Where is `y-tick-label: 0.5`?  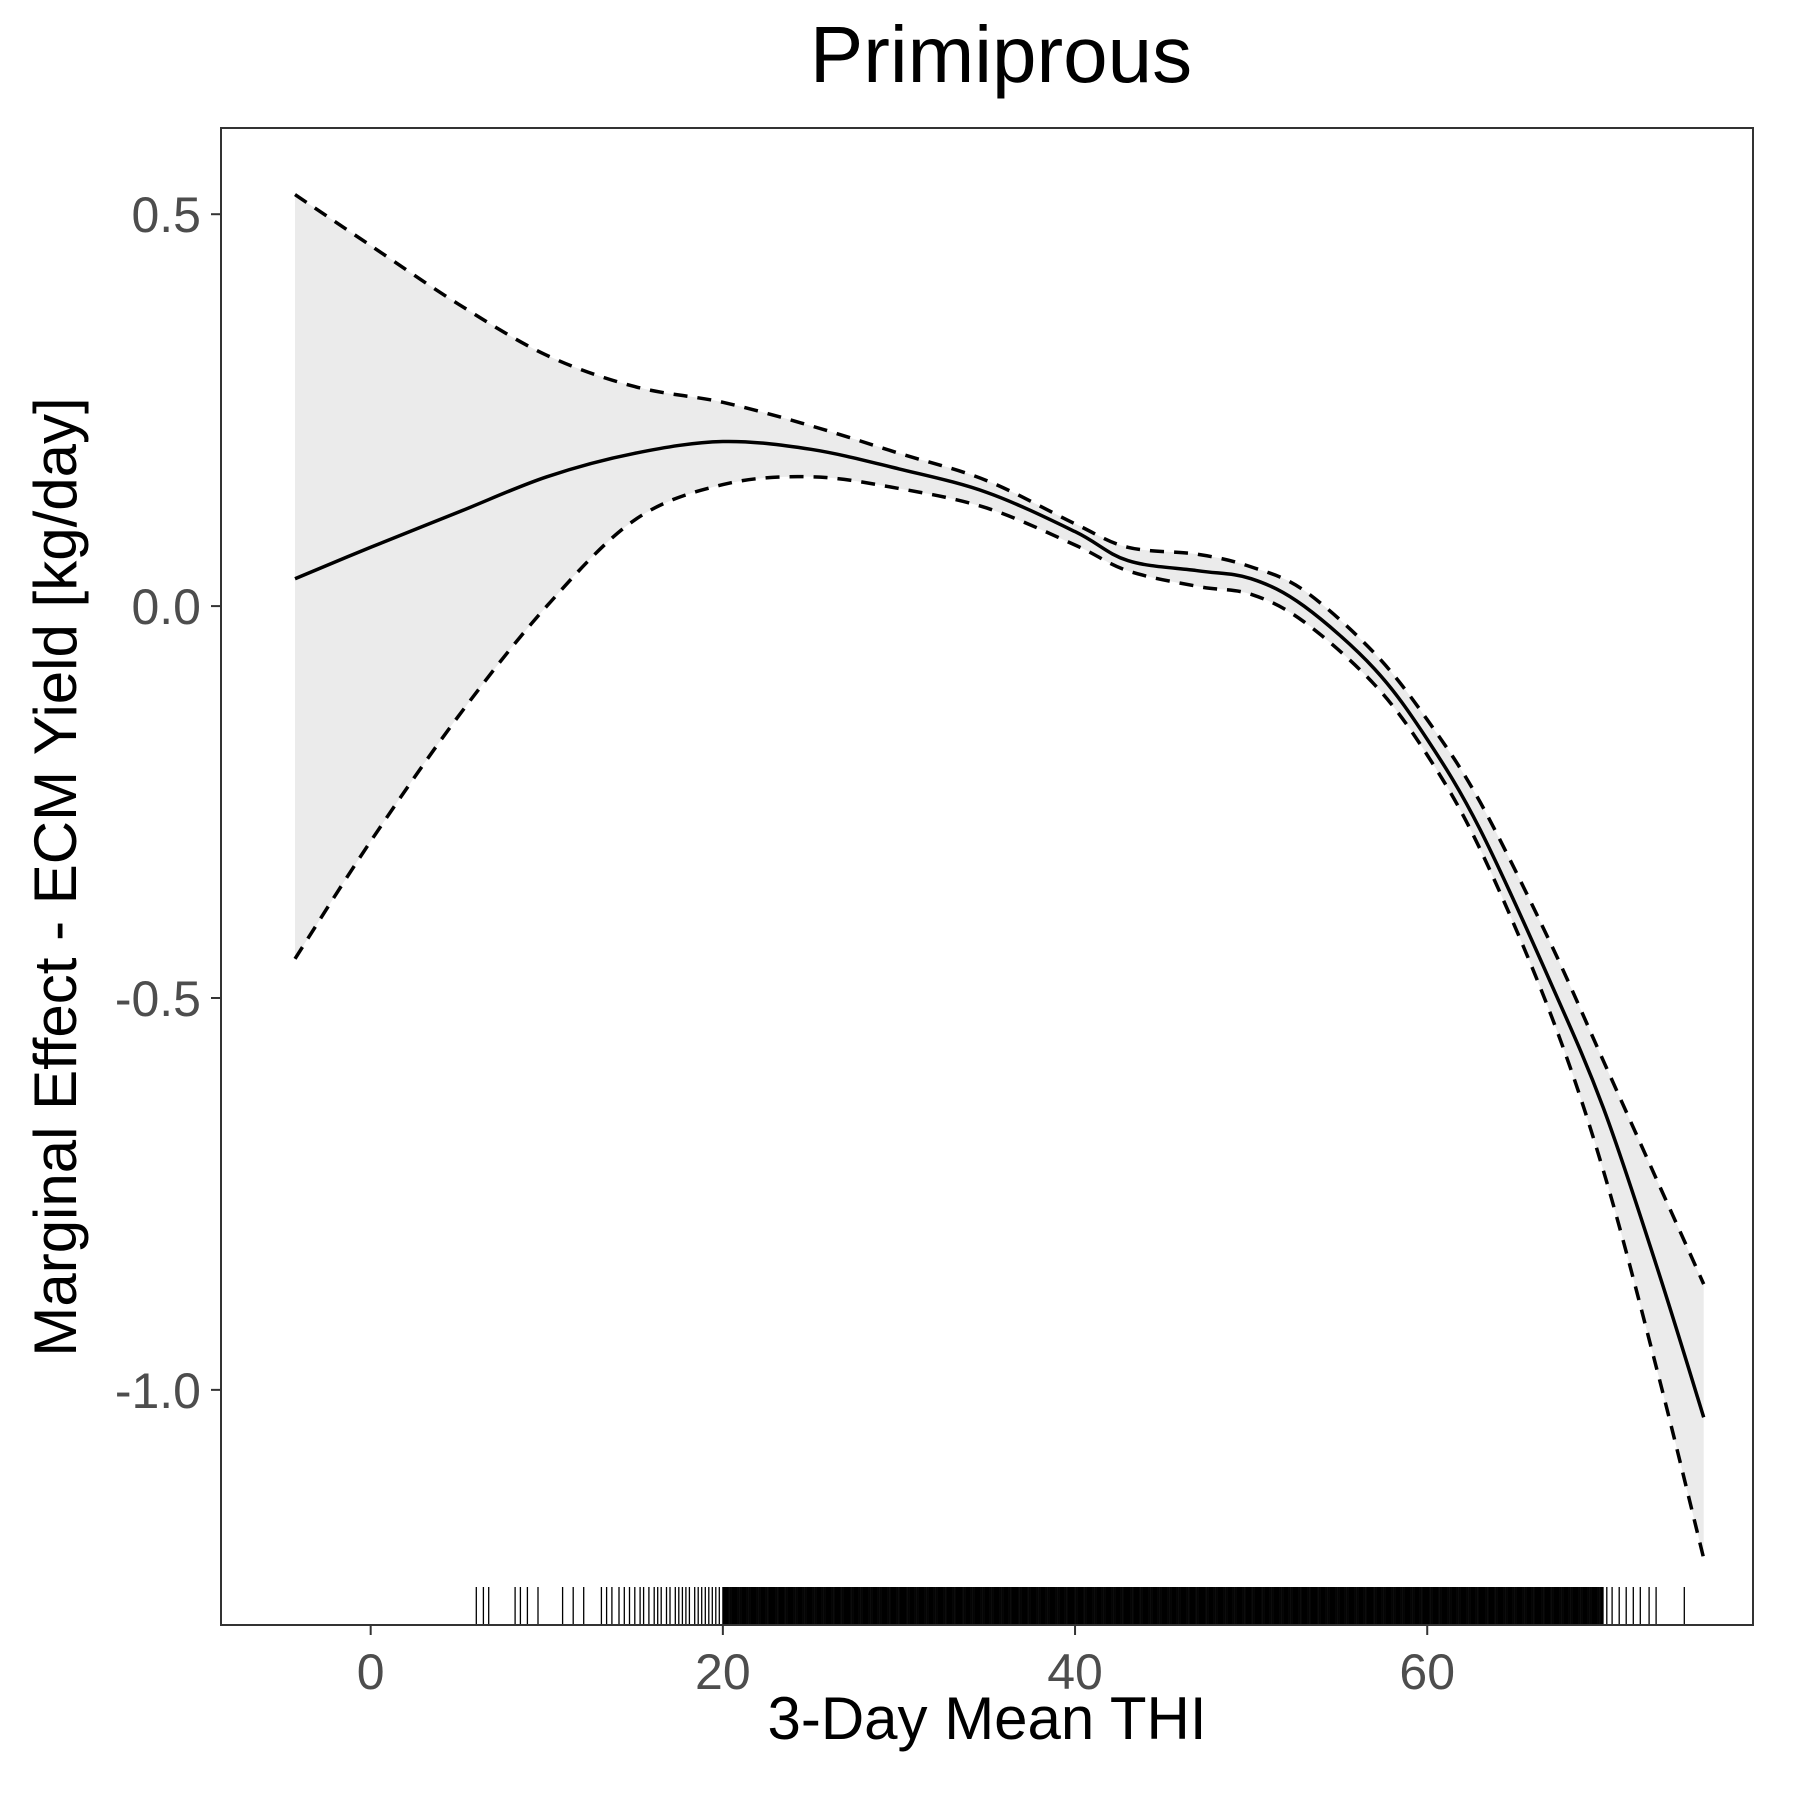
y-tick-label: 0.5 is located at coordinates (166, 215).